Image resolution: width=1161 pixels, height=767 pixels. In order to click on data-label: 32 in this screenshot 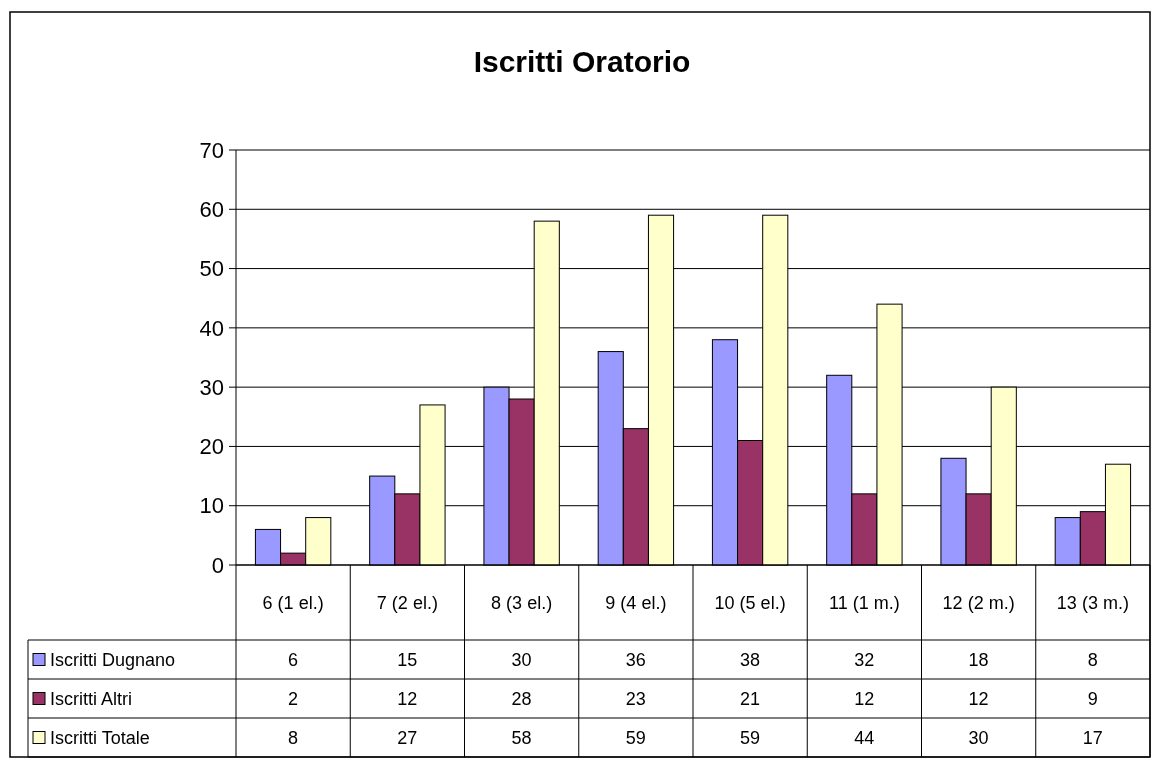, I will do `click(864, 659)`.